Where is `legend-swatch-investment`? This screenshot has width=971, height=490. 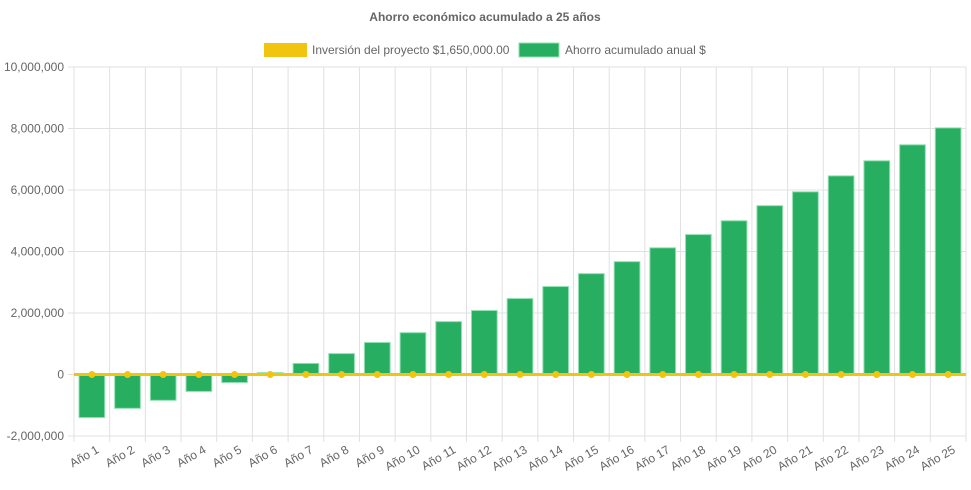 legend-swatch-investment is located at coordinates (285, 50).